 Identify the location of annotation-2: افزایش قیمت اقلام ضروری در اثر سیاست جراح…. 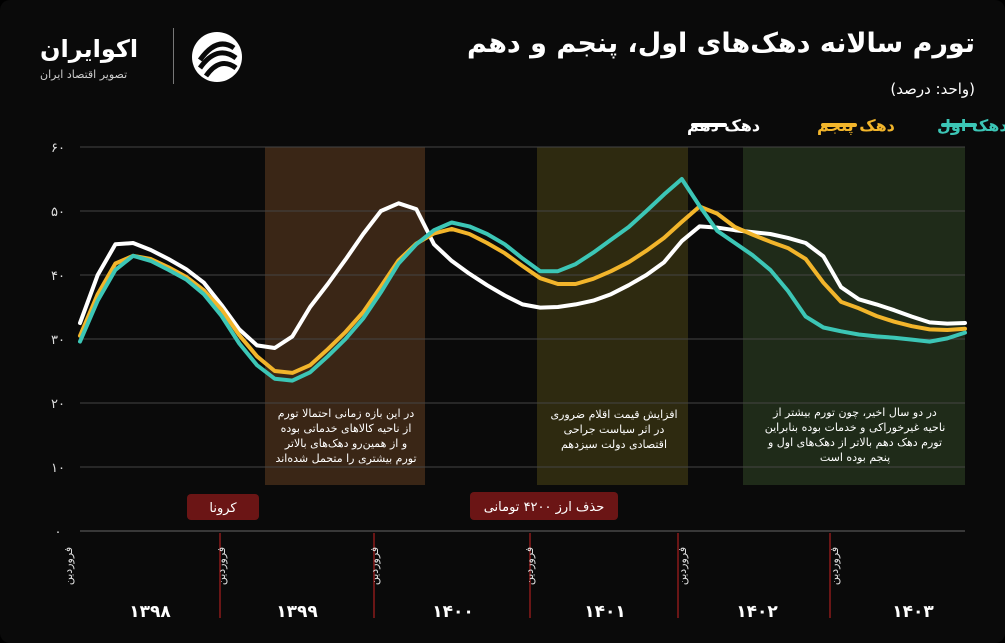
(613, 429).